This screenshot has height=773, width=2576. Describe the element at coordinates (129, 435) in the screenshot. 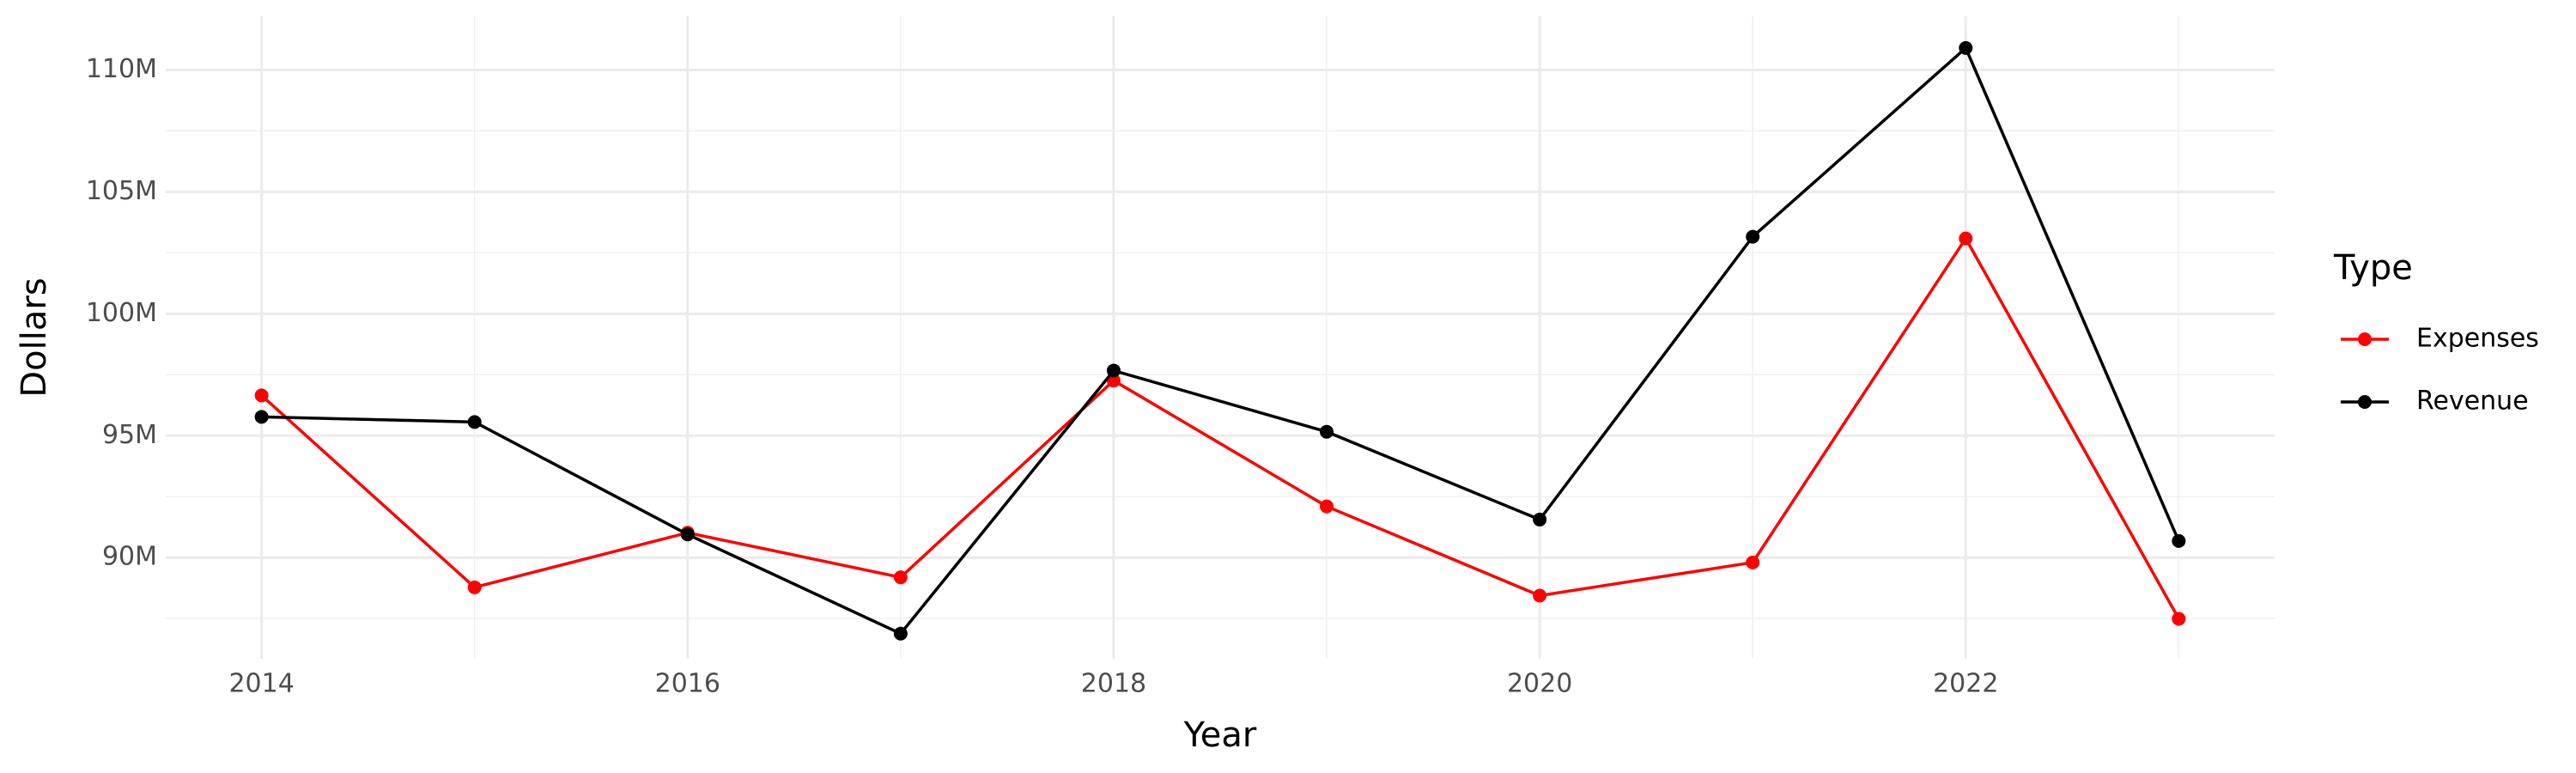

I see `y-tick-label: 95M` at that location.